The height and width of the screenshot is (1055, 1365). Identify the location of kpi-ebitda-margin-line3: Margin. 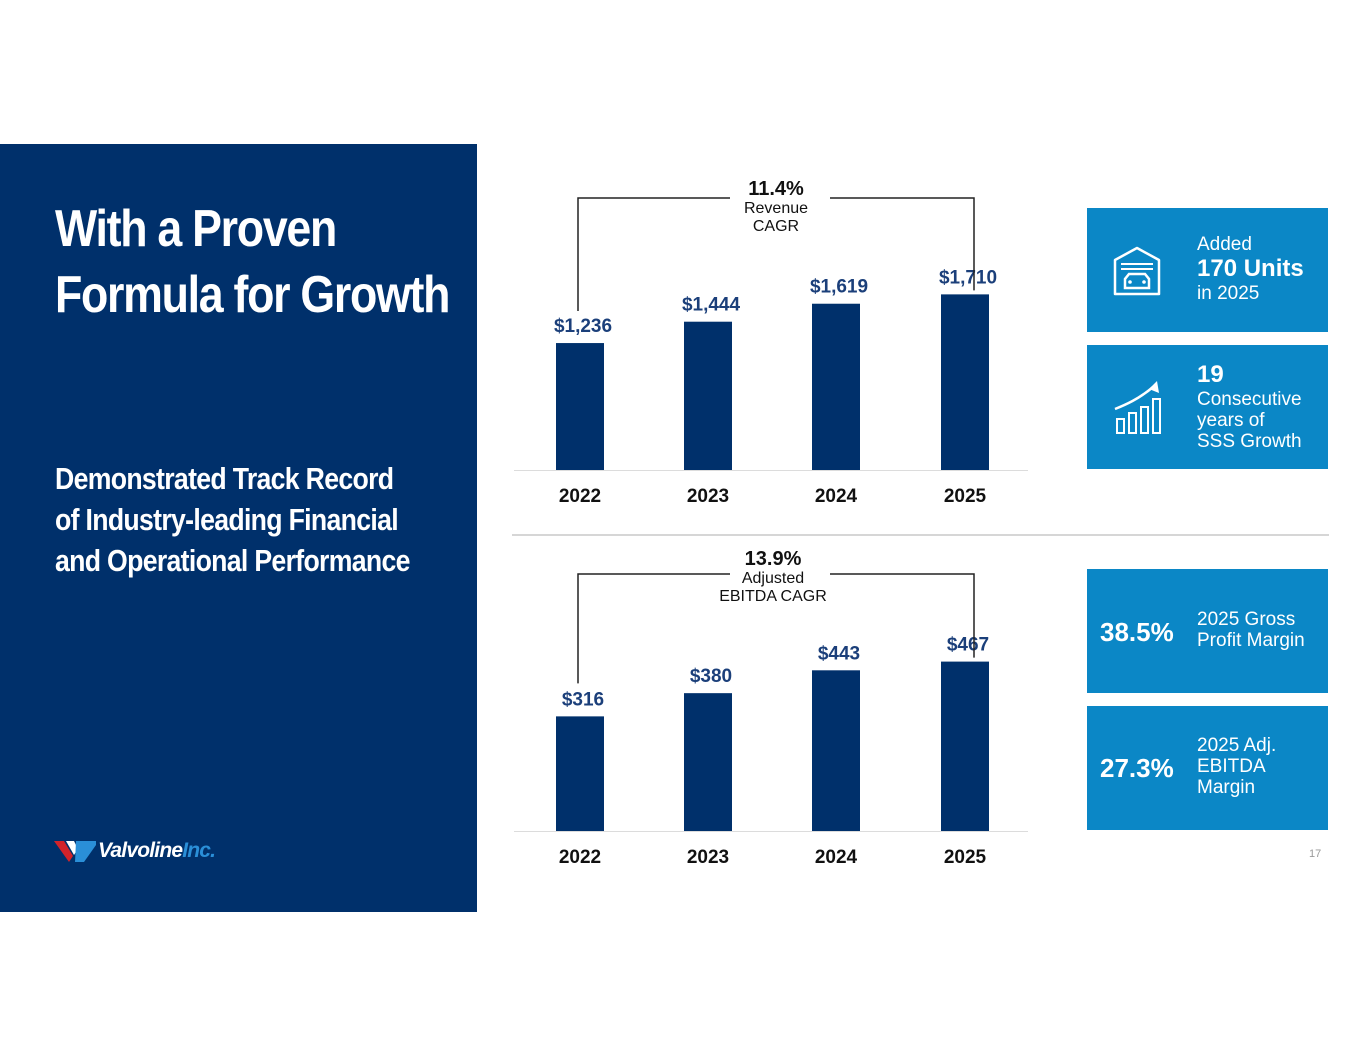
(1226, 787).